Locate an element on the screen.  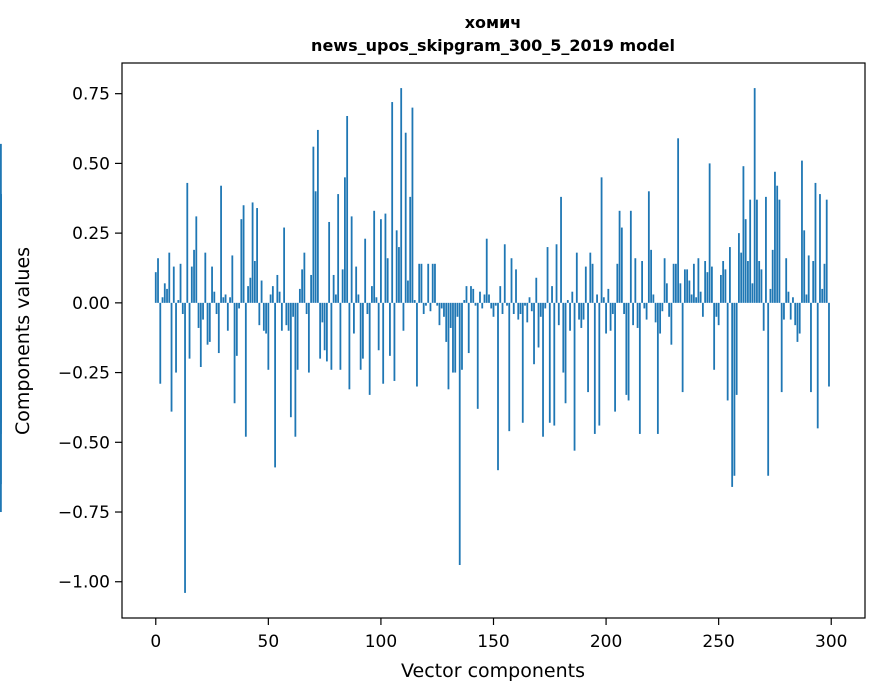
y-tick-label: 0.25 is located at coordinates (91, 234).